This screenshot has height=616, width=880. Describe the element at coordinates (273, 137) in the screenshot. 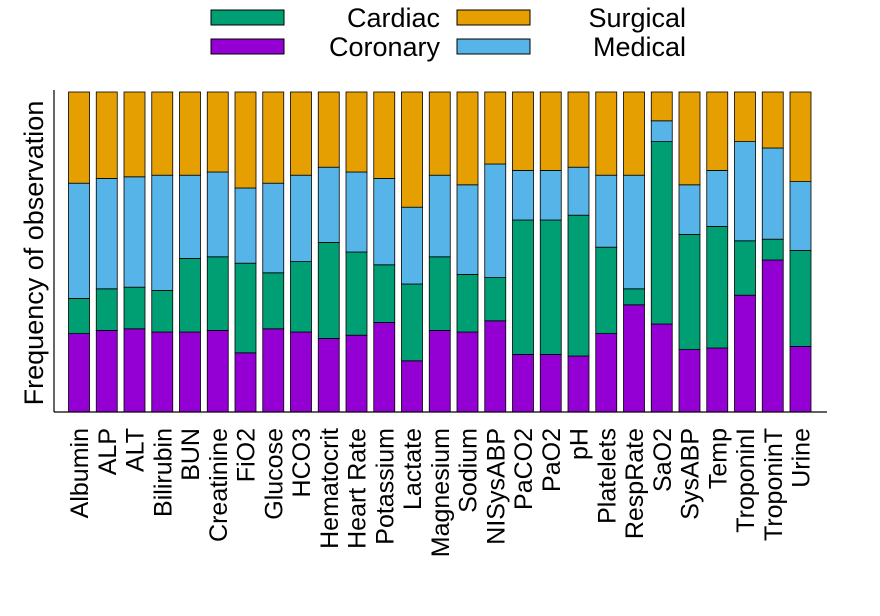

I see `bar-segment-surgical-glucose` at that location.